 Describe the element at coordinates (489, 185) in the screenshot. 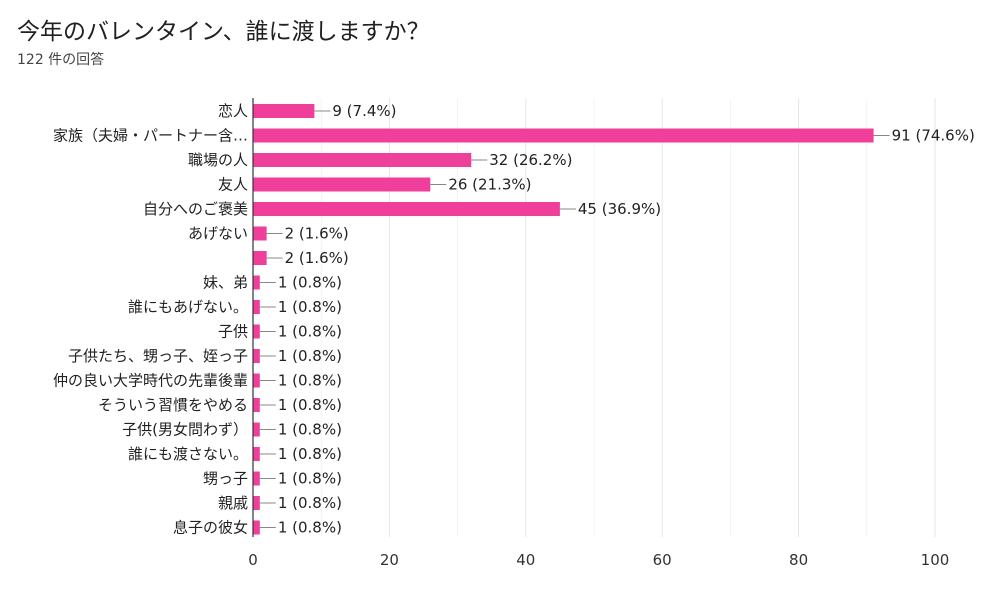

I see `data-label: 26 (21.3%)` at that location.